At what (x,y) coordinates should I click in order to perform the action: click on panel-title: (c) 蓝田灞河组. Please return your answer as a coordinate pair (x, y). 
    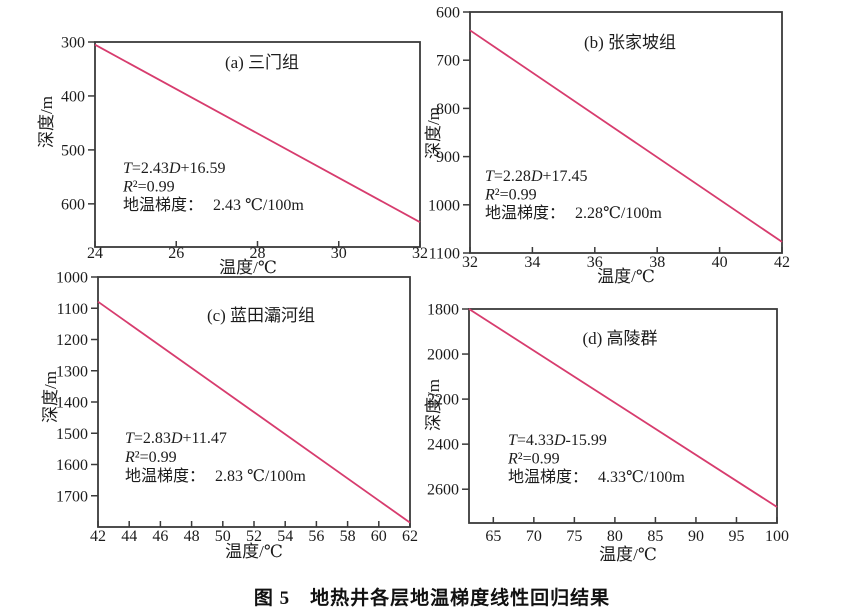
    Looking at the image, I should click on (261, 315).